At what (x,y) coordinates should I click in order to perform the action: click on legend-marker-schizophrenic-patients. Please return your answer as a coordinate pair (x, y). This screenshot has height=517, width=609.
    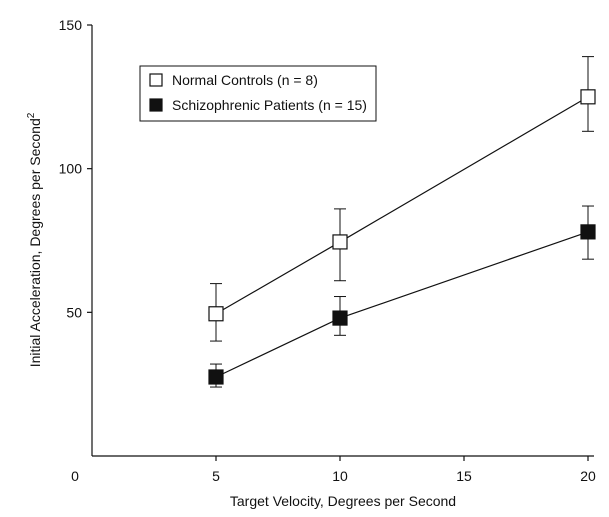
    Looking at the image, I should click on (156, 105).